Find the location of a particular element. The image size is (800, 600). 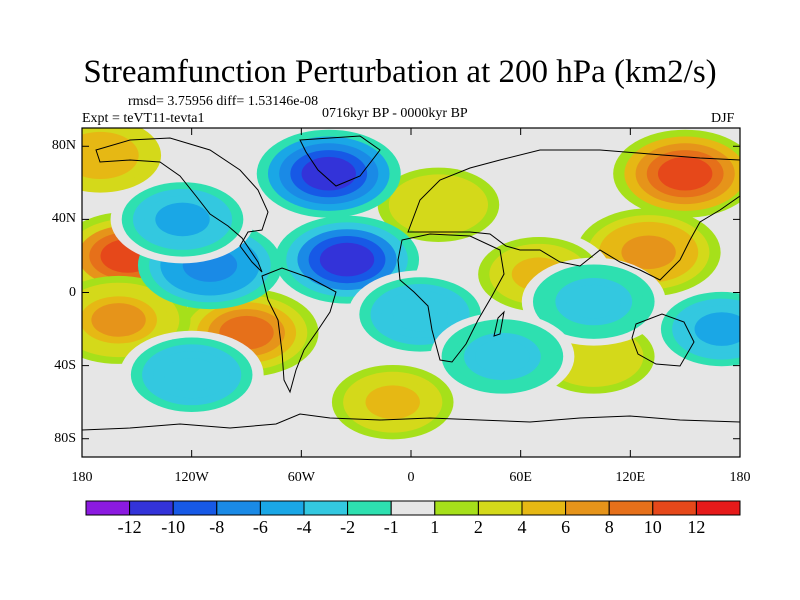

colorbar-label: -1 is located at coordinates (391, 527).